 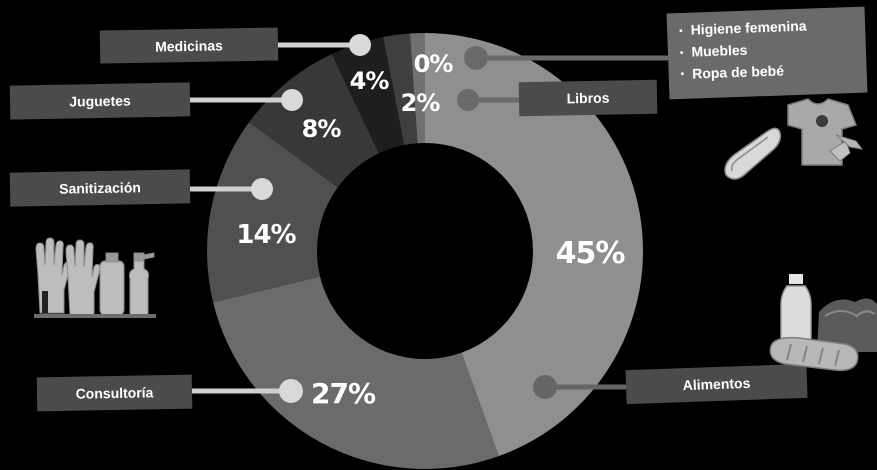 What do you see at coordinates (434, 64) in the screenshot?
I see `value-label-zero-group: 0%` at bounding box center [434, 64].